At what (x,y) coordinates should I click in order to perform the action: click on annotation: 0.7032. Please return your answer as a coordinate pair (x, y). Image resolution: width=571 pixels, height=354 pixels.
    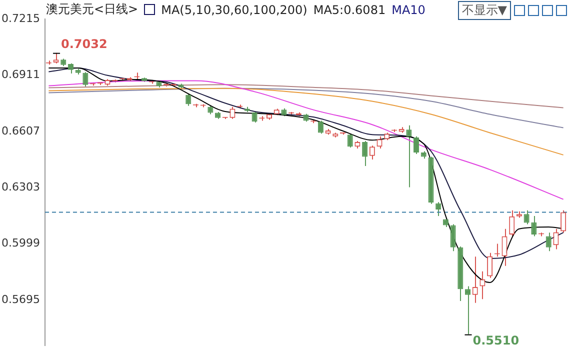
    Looking at the image, I should click on (84, 43).